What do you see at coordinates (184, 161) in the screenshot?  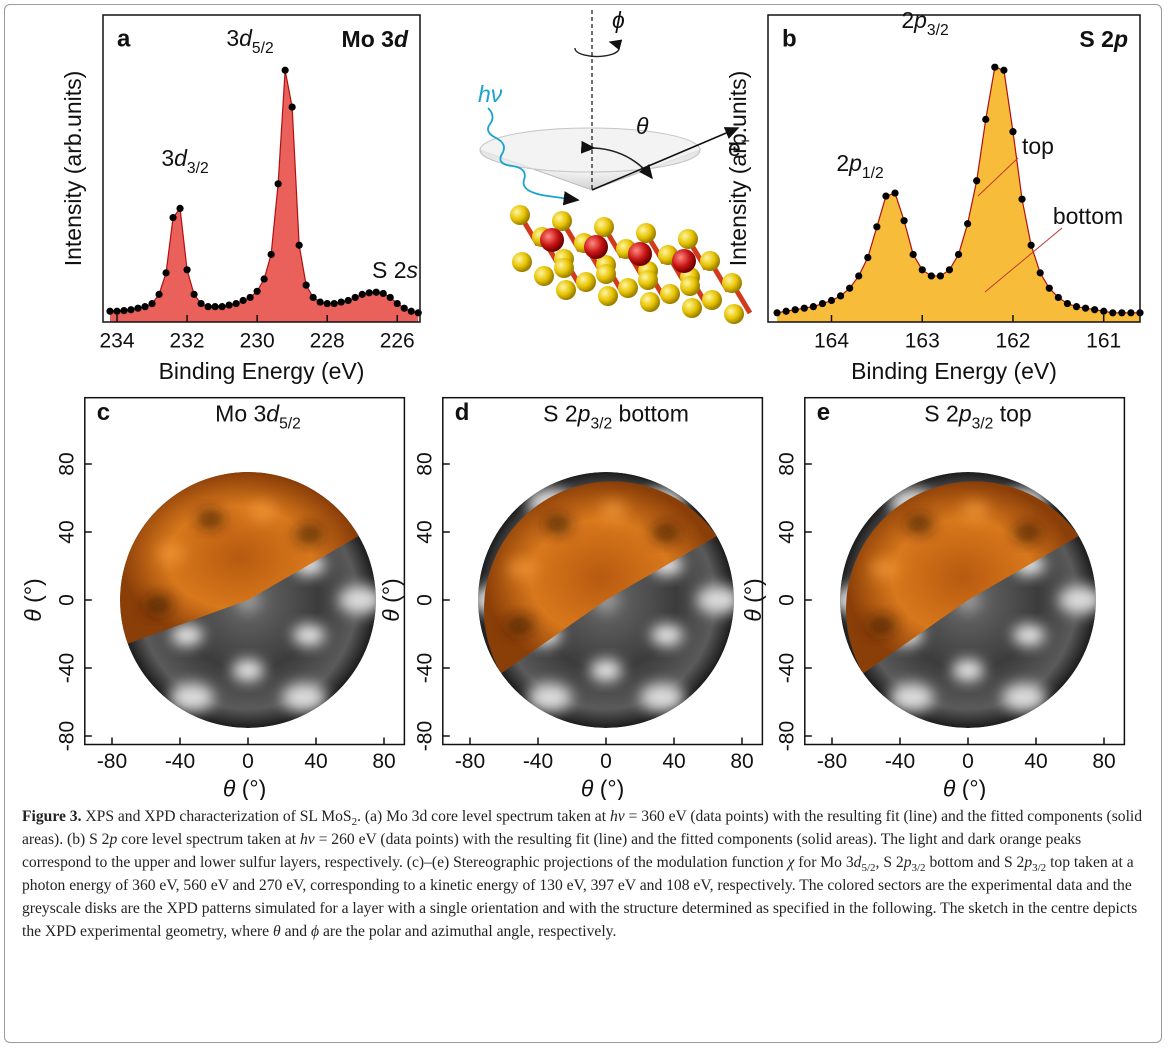 I see `peak-label: 3d3/2` at bounding box center [184, 161].